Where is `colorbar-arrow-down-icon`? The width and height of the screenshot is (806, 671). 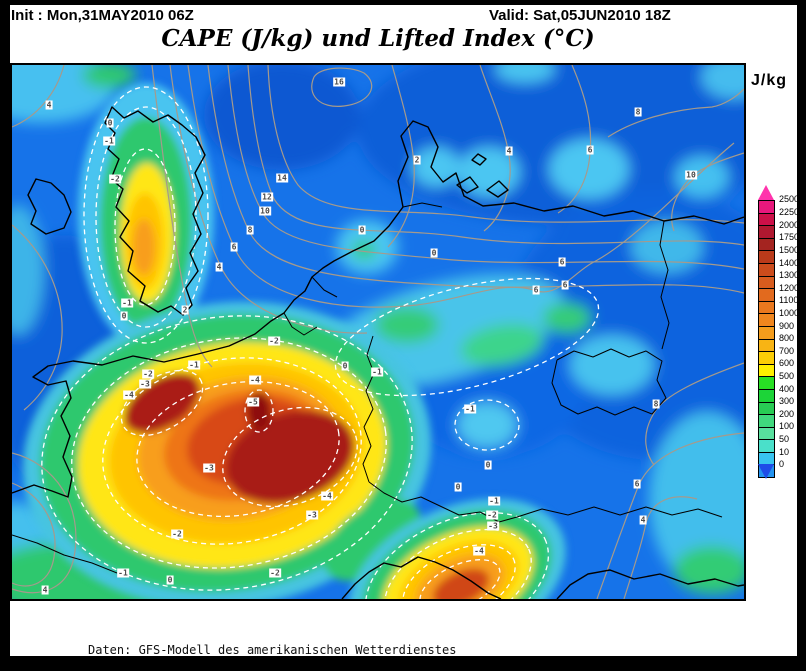
colorbar-arrow-down-icon is located at coordinates (766, 471).